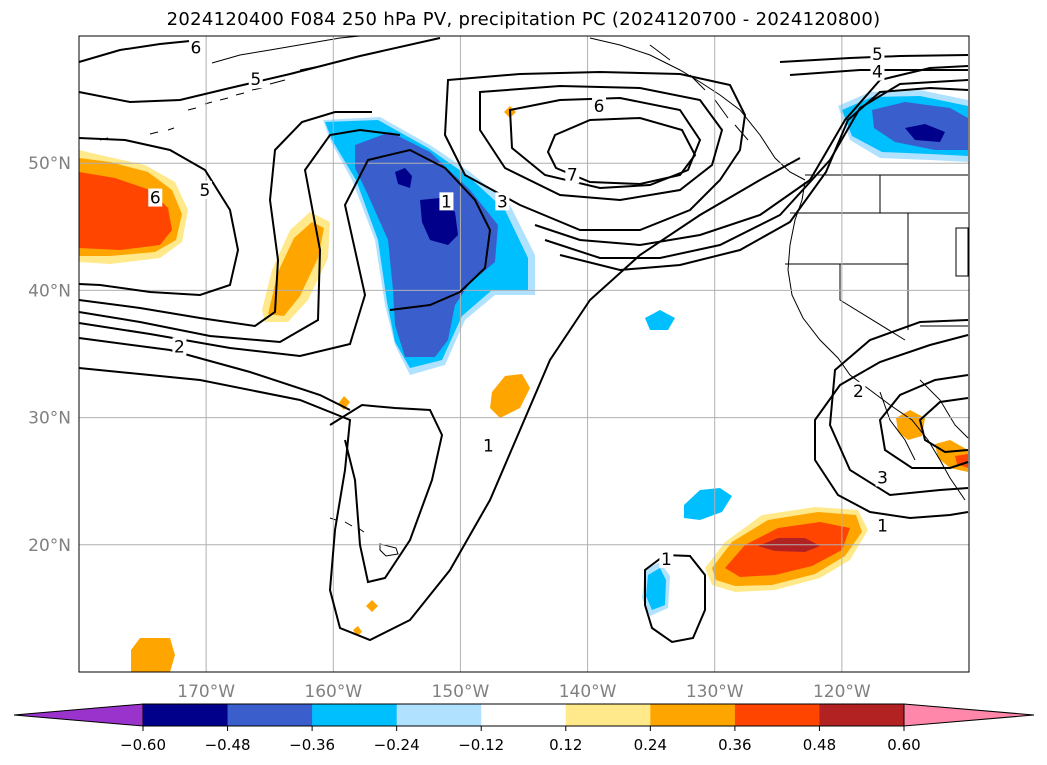 This screenshot has height=765, width=1047. Describe the element at coordinates (734, 745) in the screenshot. I see `colorbar-tick-label: 0.36` at that location.